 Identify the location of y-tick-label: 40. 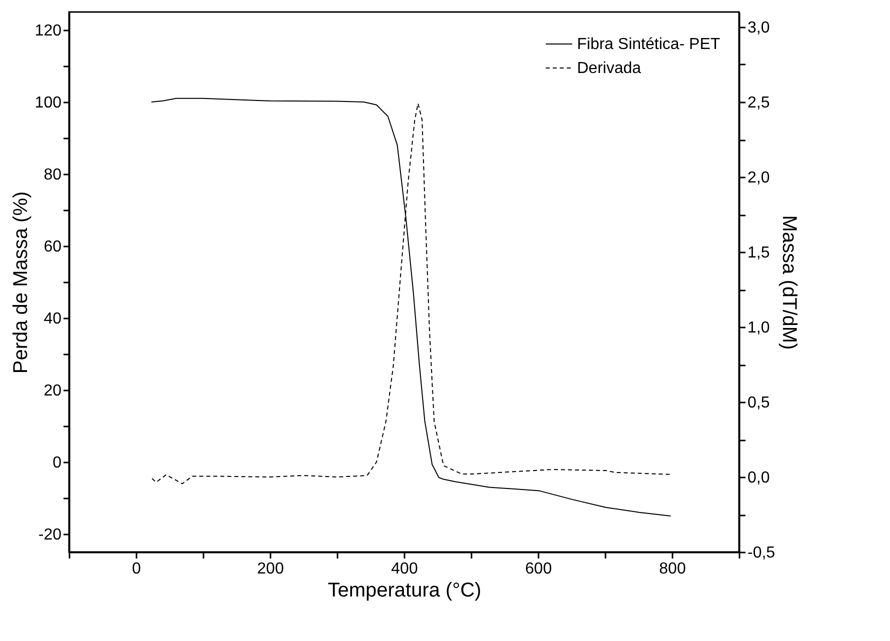
(53, 319).